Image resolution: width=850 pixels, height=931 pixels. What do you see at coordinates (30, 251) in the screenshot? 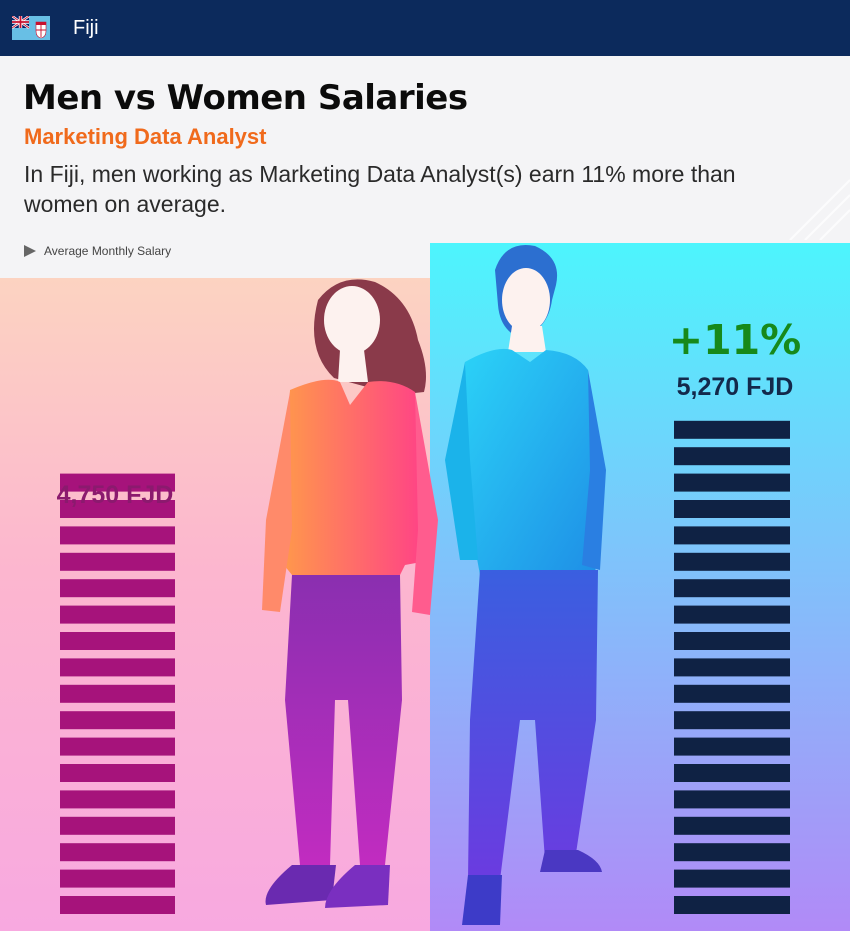
I see `play-triangle-icon` at bounding box center [30, 251].